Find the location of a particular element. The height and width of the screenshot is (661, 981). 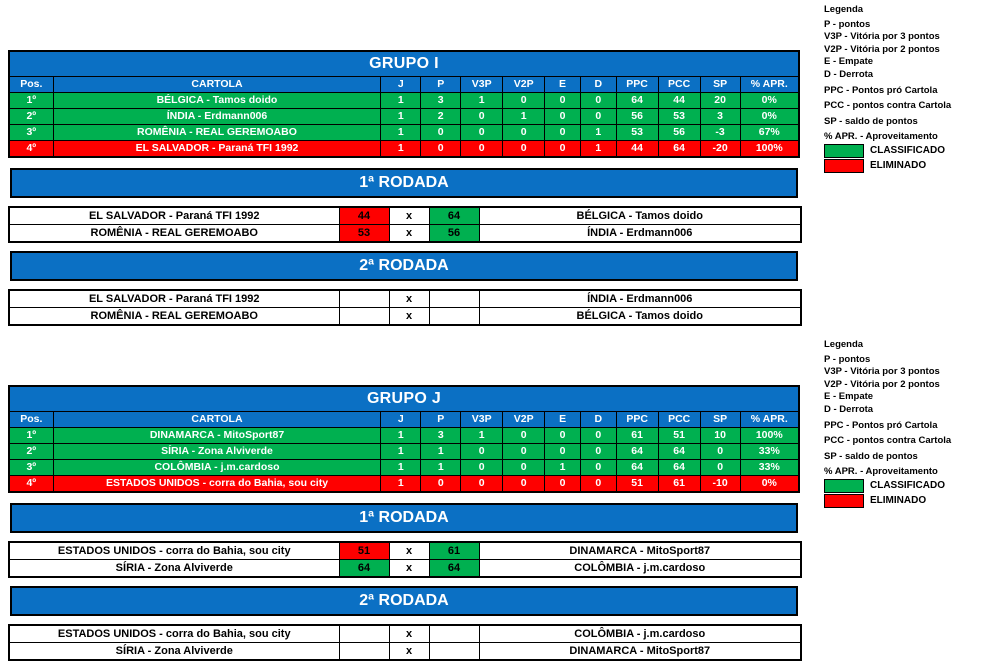

legend-green-swatch is located at coordinates (844, 151).